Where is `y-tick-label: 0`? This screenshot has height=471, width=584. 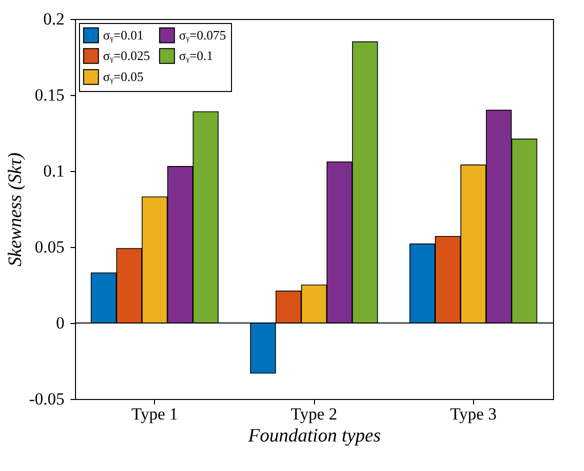 y-tick-label: 0 is located at coordinates (60, 323).